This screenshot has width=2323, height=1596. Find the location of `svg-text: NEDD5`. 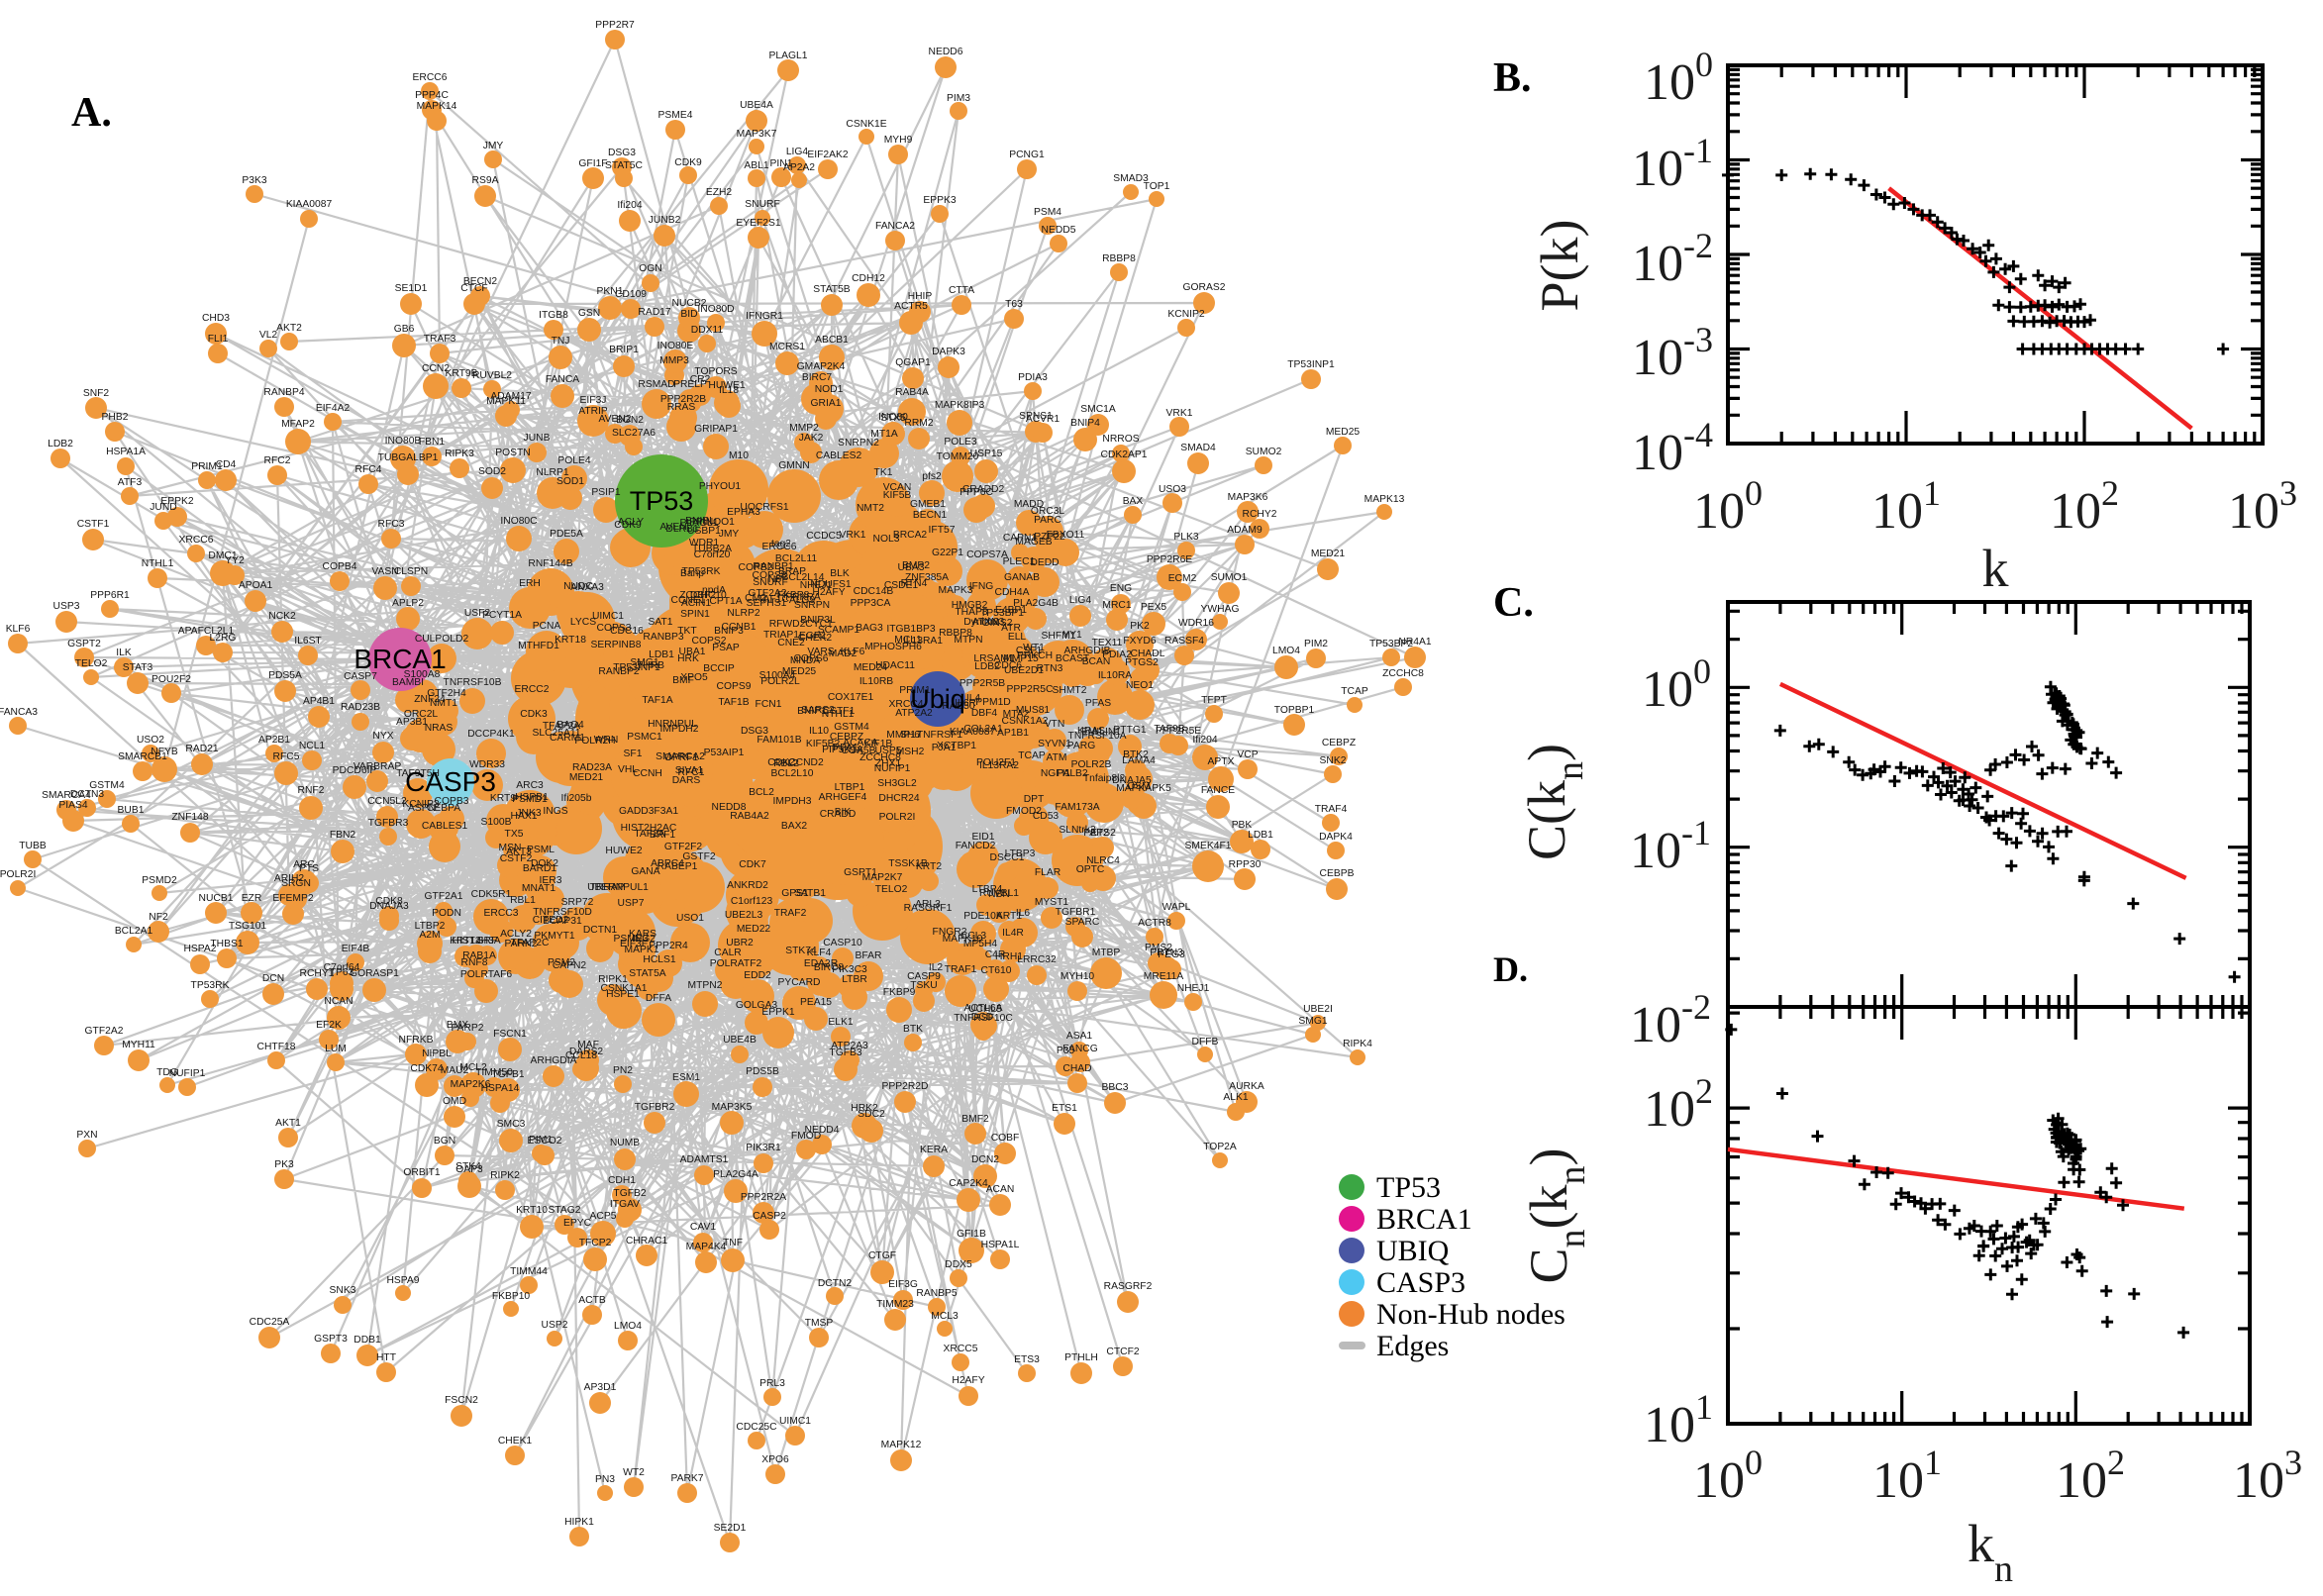

svg-text: NEDD5 is located at coordinates (1059, 230).